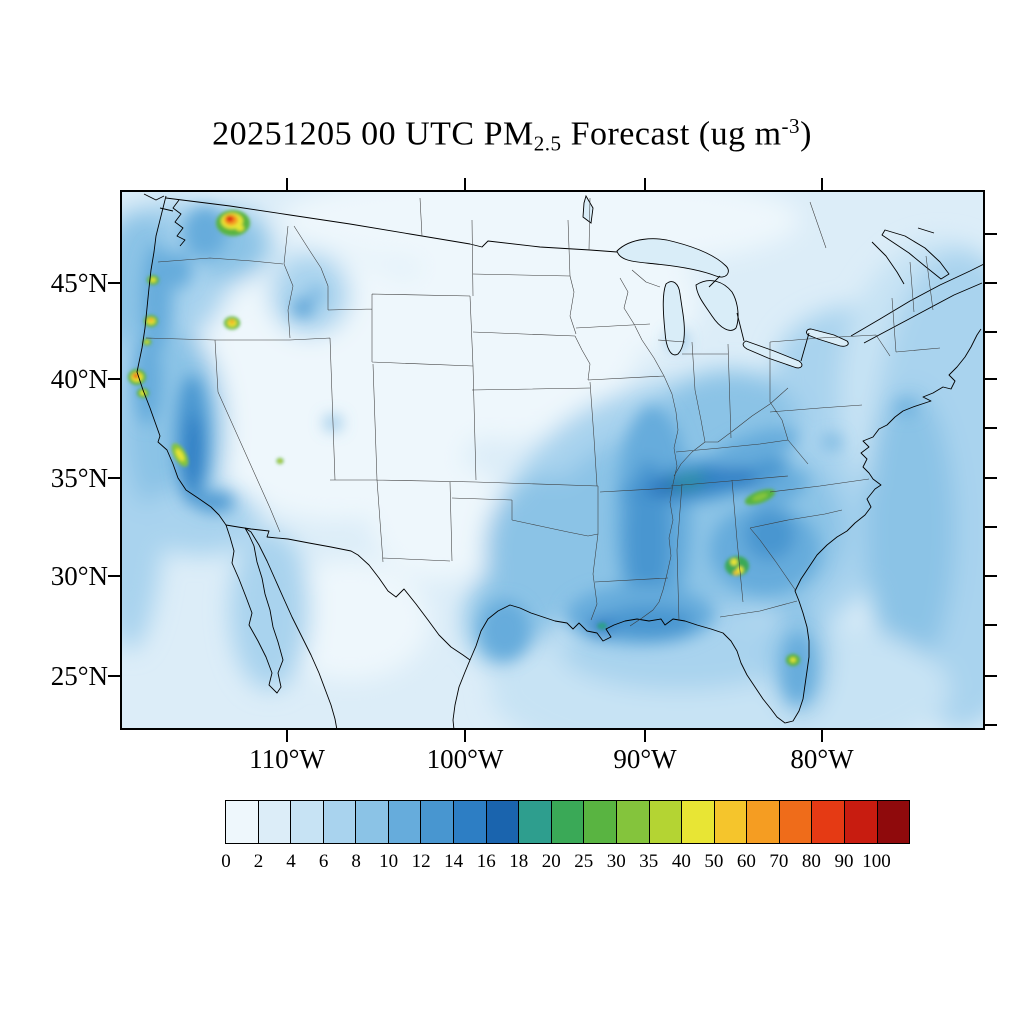 This screenshot has height=1024, width=1024. I want to click on great-lakes, so click(715, 281).